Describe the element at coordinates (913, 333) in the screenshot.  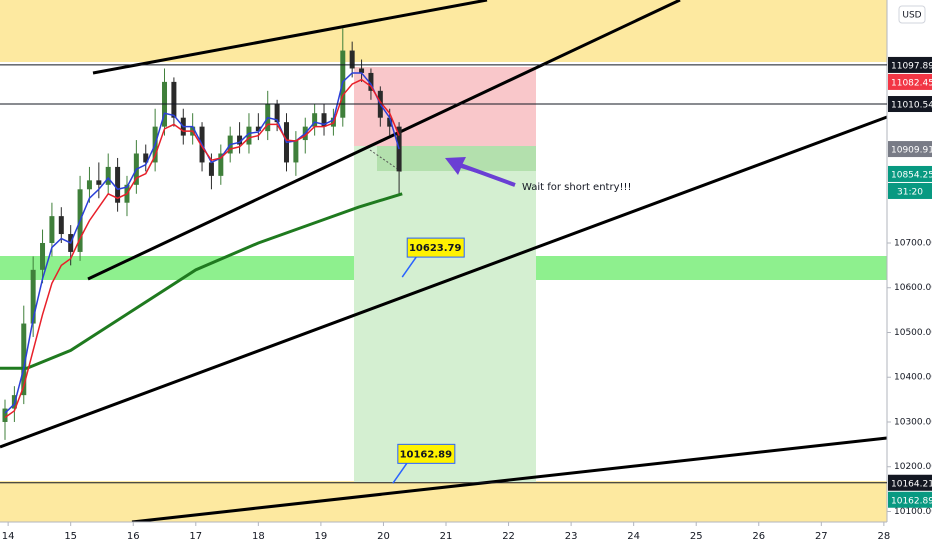
I see `y-tick-label: 10500.00` at that location.